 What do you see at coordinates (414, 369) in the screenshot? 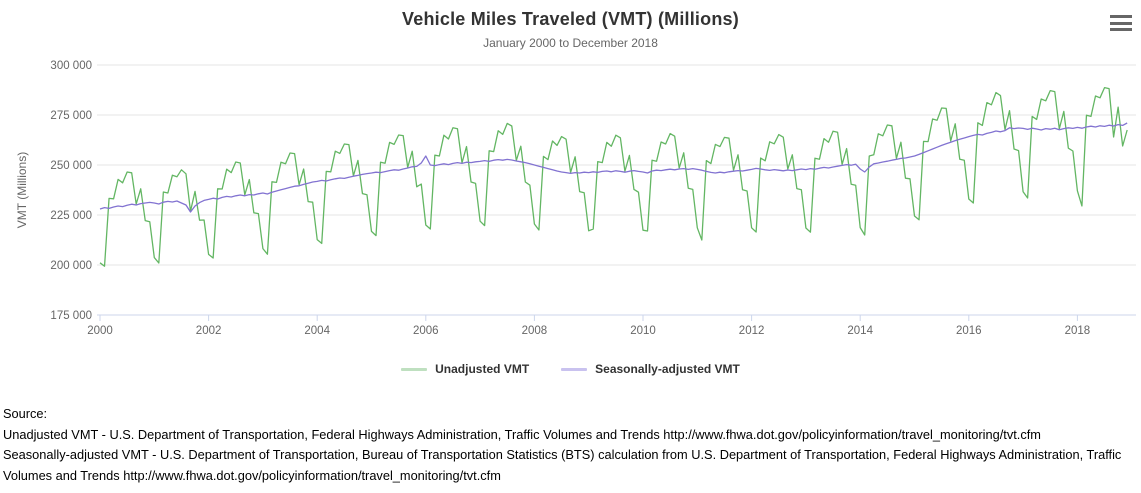
I see `unadjusted-series-swatch-icon` at bounding box center [414, 369].